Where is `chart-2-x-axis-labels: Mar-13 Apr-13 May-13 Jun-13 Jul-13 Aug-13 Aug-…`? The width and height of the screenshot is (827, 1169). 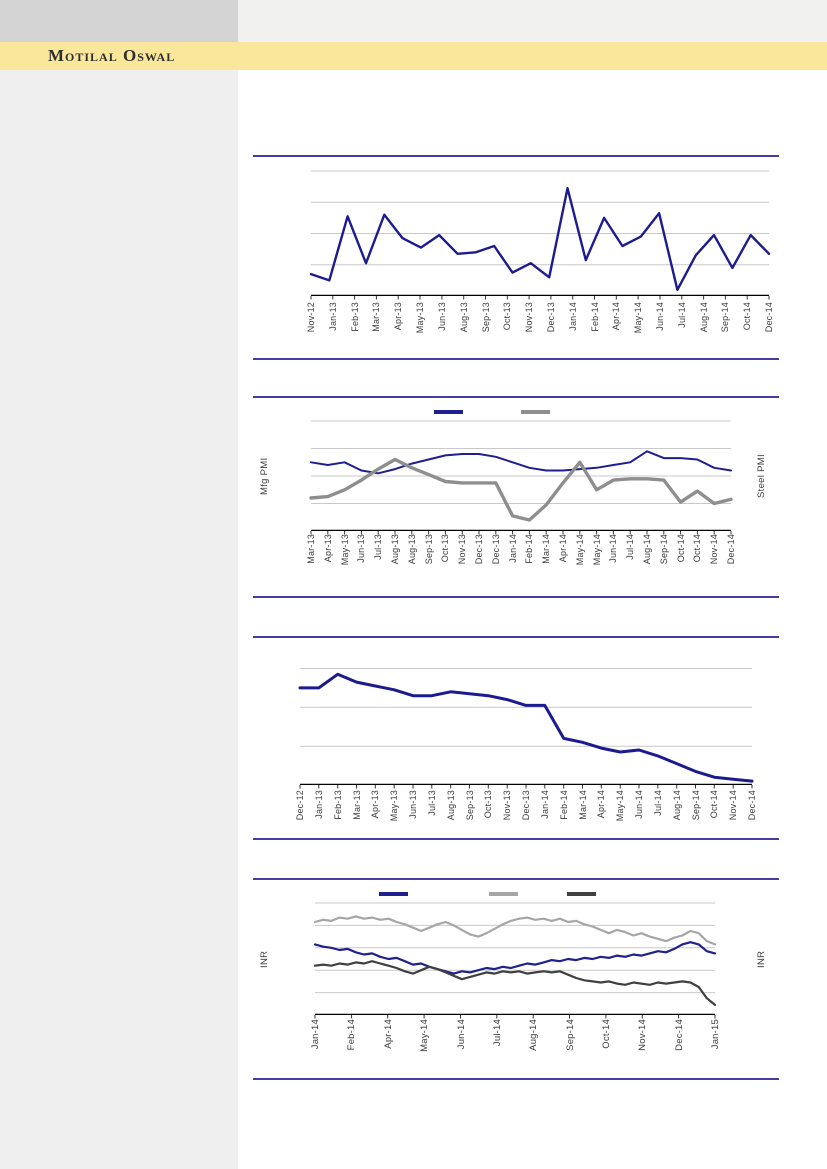 chart-2-x-axis-labels: Mar-13 Apr-13 May-13 Jun-13 Jul-13 Aug-13 Aug-… is located at coordinates (521, 559).